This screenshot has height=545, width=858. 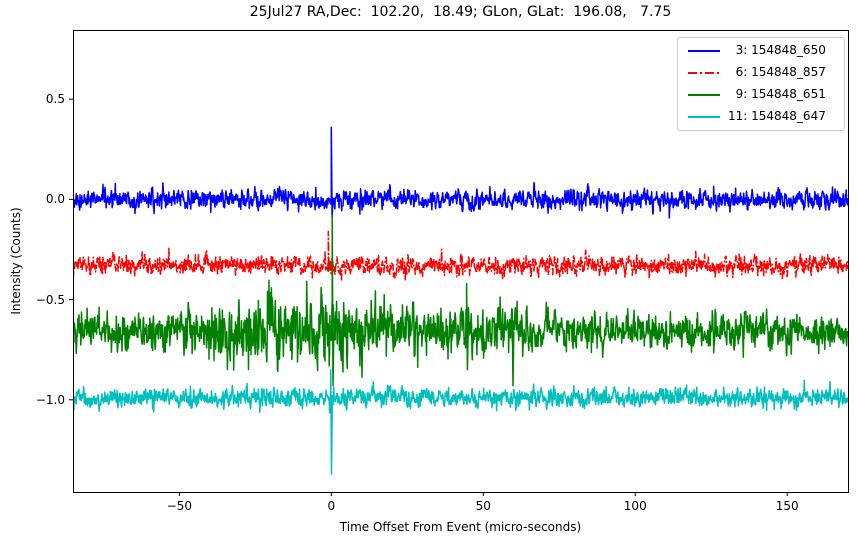 I want to click on x-tick-label: −50, so click(x=179, y=506).